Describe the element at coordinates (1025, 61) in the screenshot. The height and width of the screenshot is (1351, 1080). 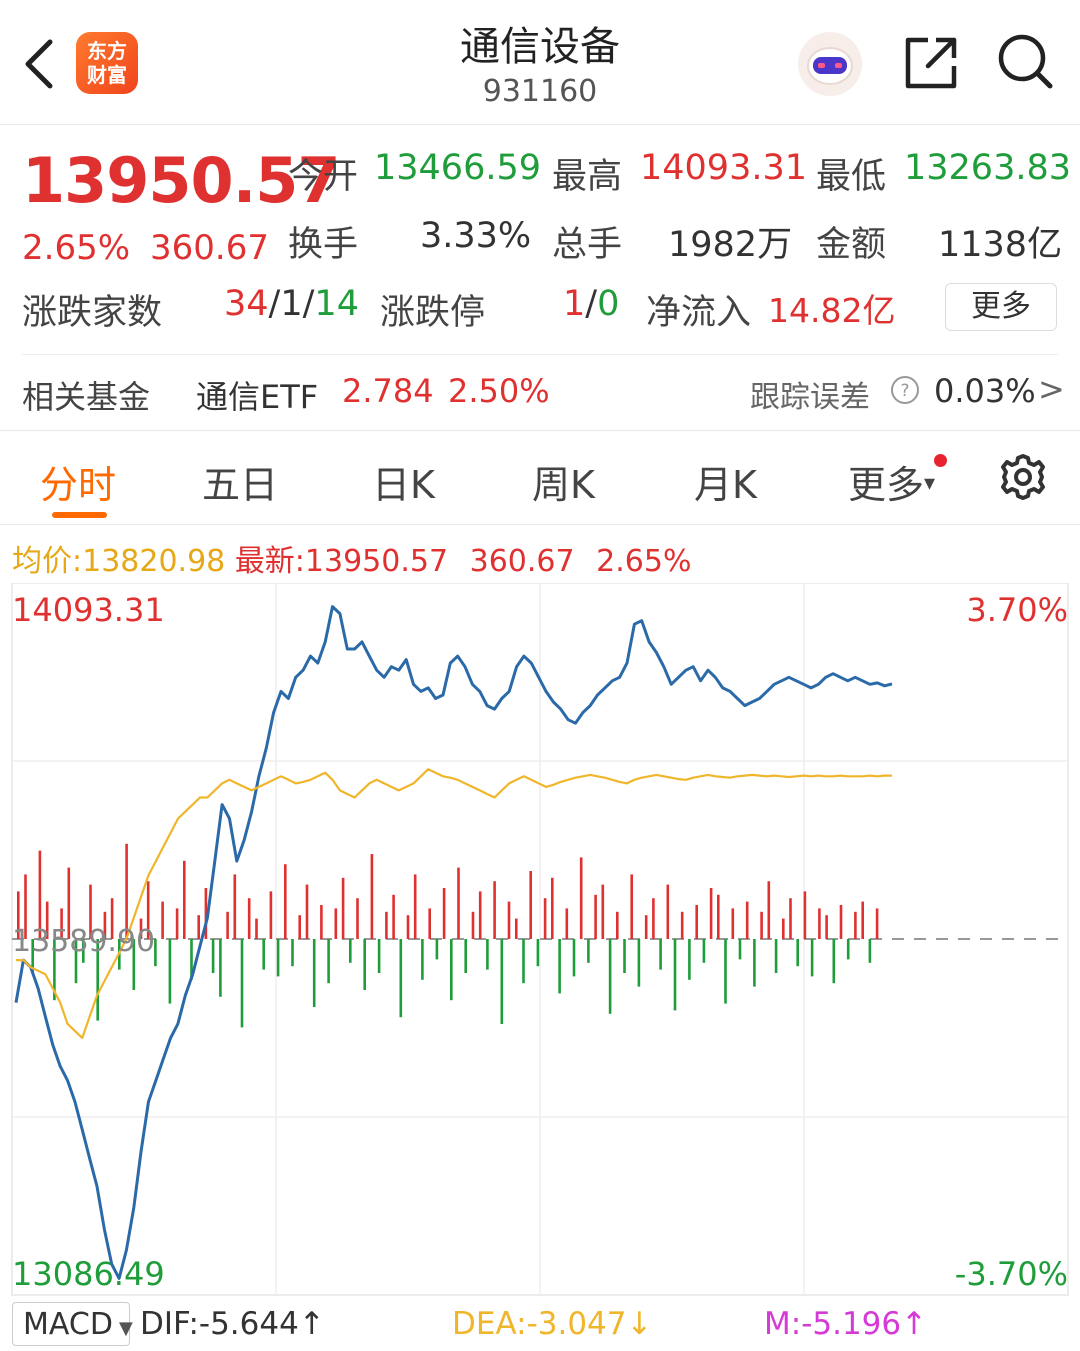
I see `search-button` at that location.